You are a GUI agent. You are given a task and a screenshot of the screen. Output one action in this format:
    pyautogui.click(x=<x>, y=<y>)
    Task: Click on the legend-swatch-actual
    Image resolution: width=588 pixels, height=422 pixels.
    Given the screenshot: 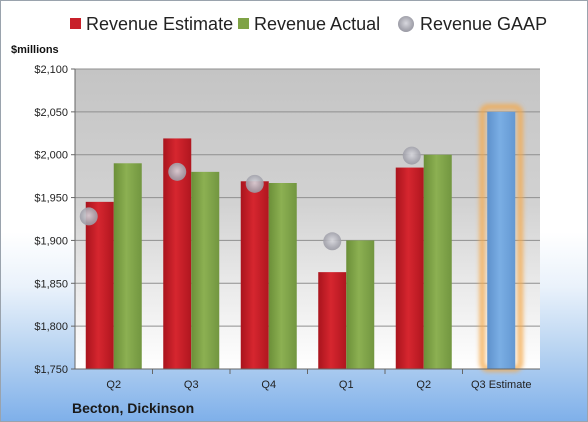 What is the action you would take?
    pyautogui.click(x=243, y=23)
    